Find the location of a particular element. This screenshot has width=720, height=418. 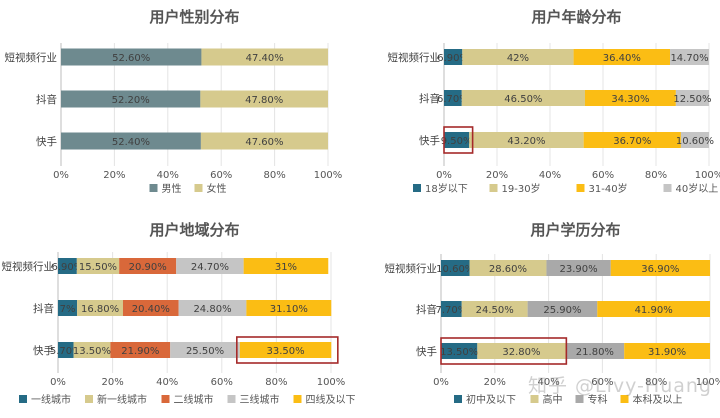

legend-label: 初中及以下 is located at coordinates (491, 399).